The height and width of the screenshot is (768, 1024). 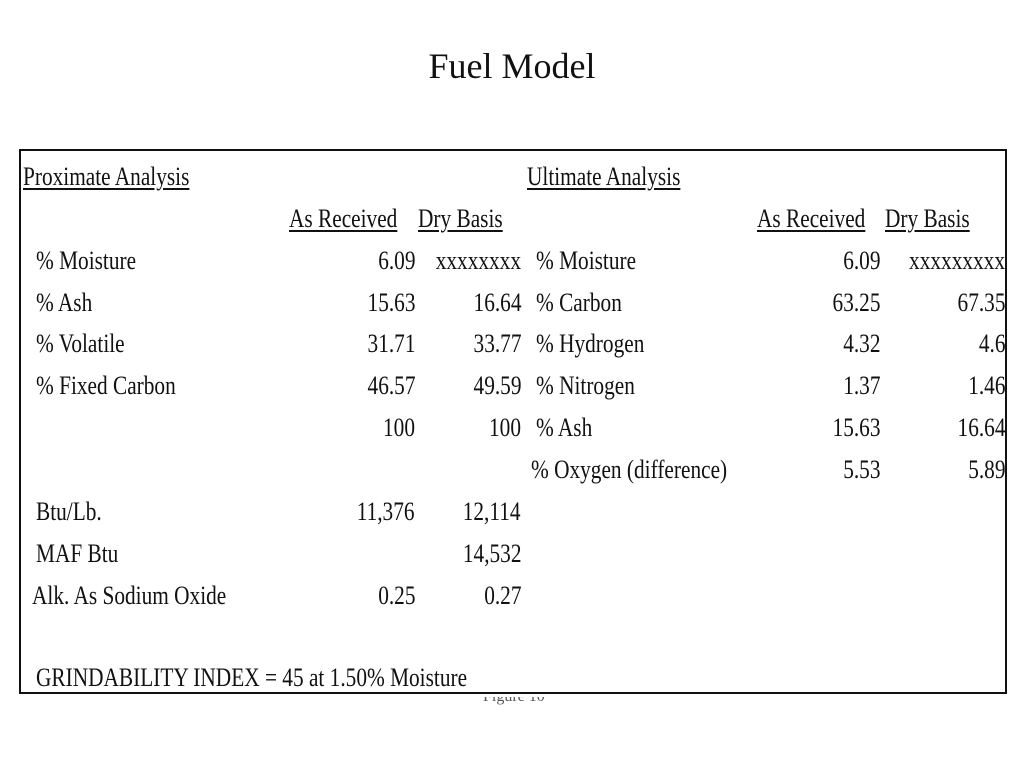 What do you see at coordinates (106, 385) in the screenshot?
I see `proximate-row-label: % Fixed Carbon` at bounding box center [106, 385].